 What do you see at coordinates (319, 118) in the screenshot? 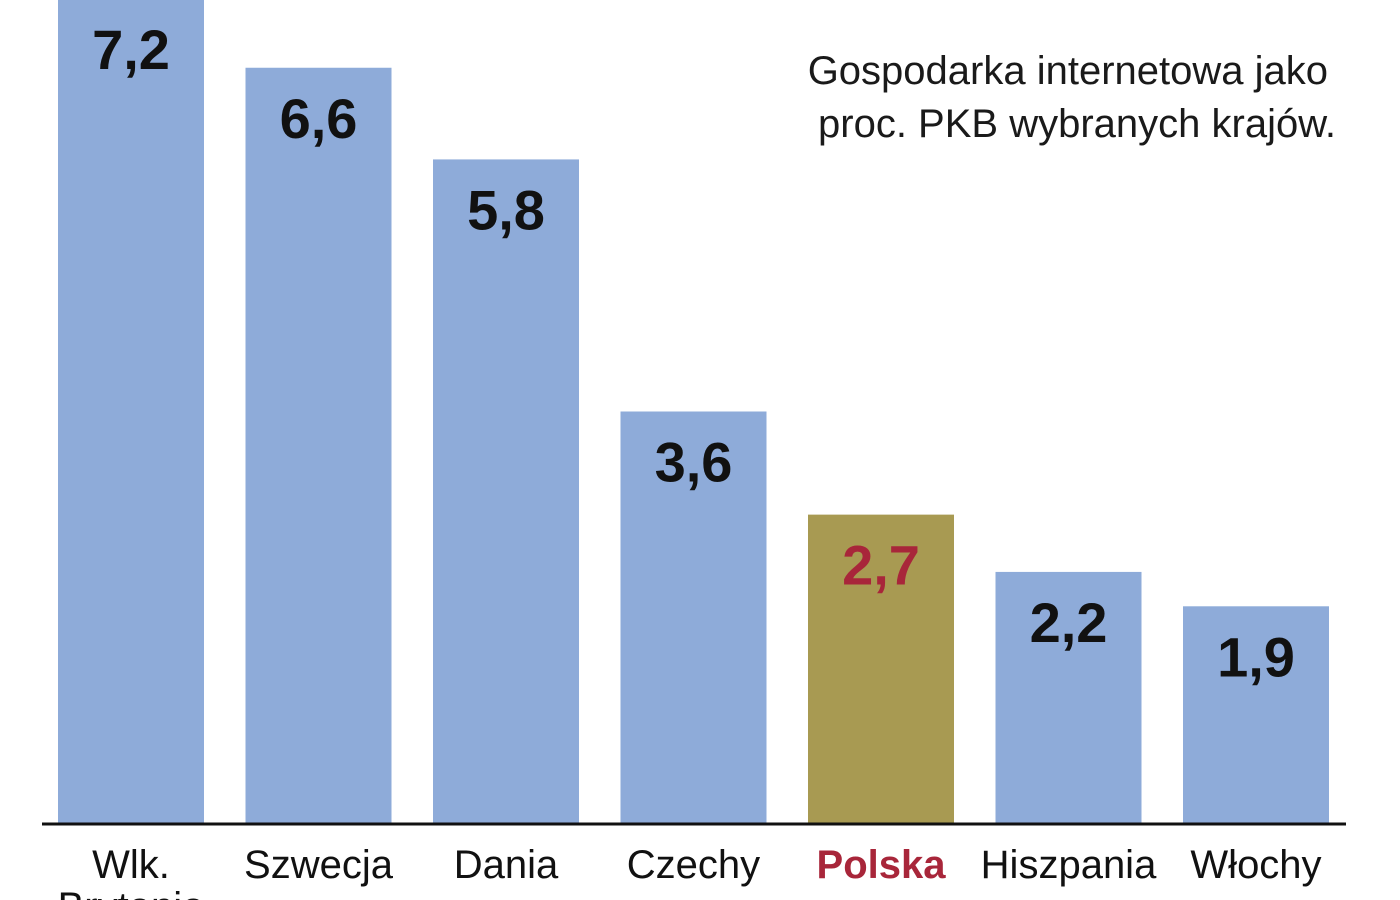
I see `bar-value-label-2: 6,6` at bounding box center [319, 118].